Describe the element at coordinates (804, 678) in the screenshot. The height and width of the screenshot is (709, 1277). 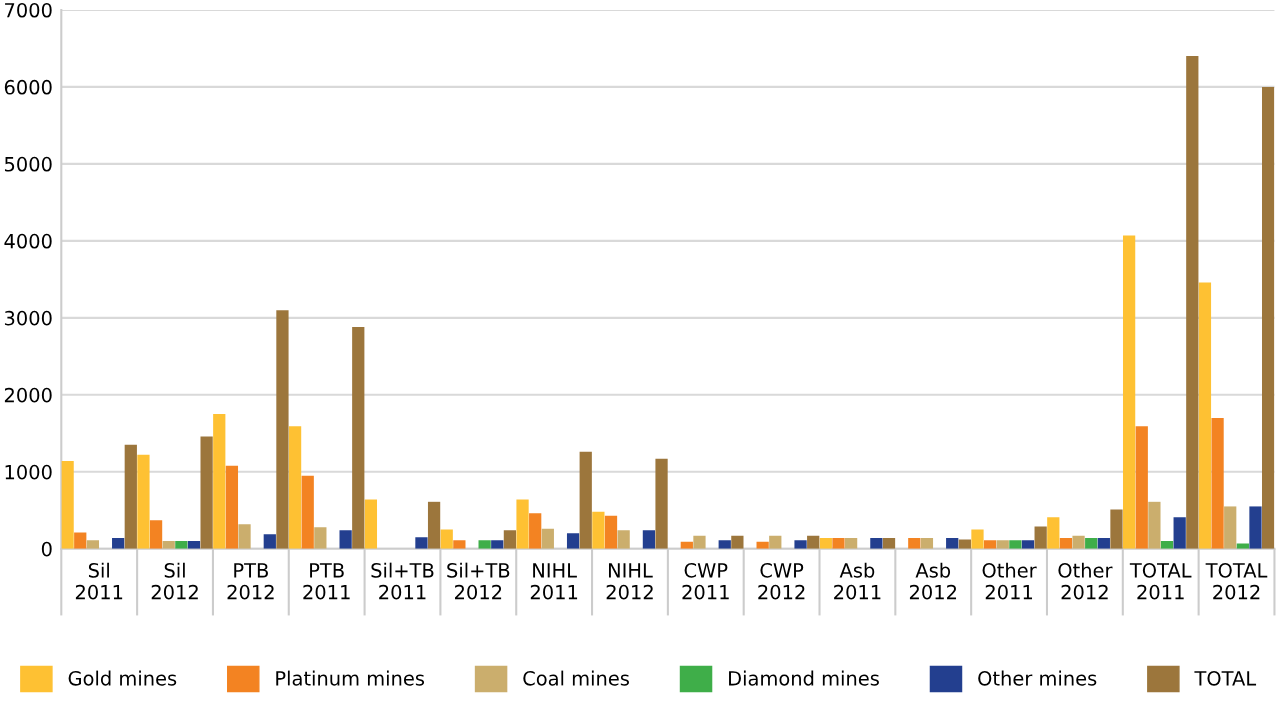
I see `legend-label: Diamond mines` at that location.